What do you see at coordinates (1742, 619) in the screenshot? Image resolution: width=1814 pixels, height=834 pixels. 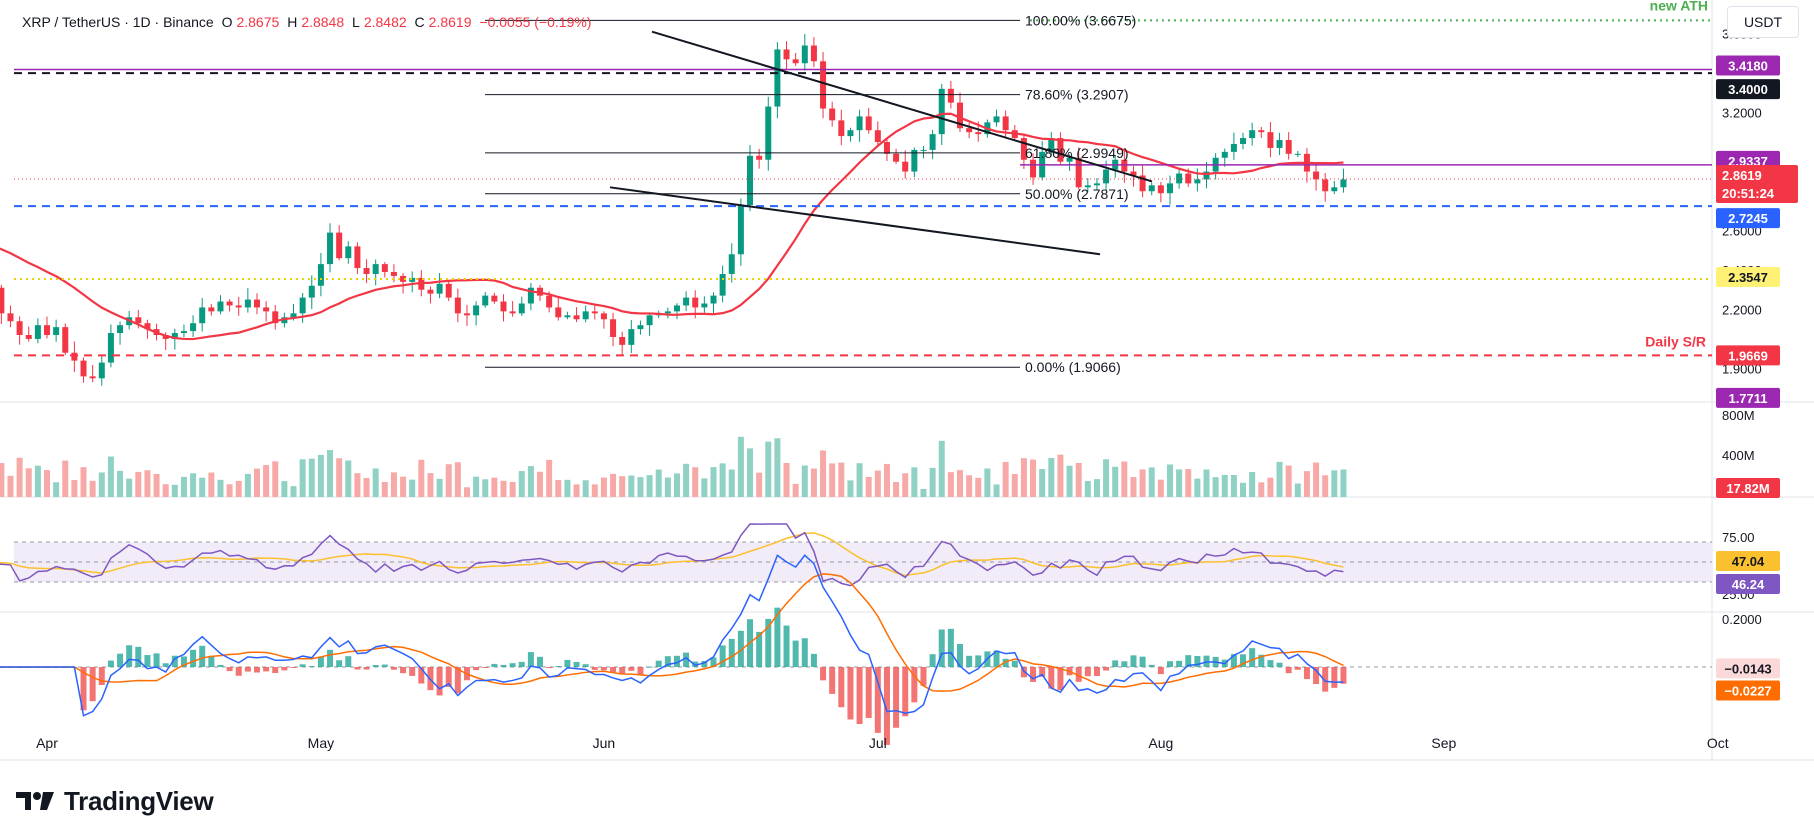 I see `macd-tick-label: 0.2000` at bounding box center [1742, 619].